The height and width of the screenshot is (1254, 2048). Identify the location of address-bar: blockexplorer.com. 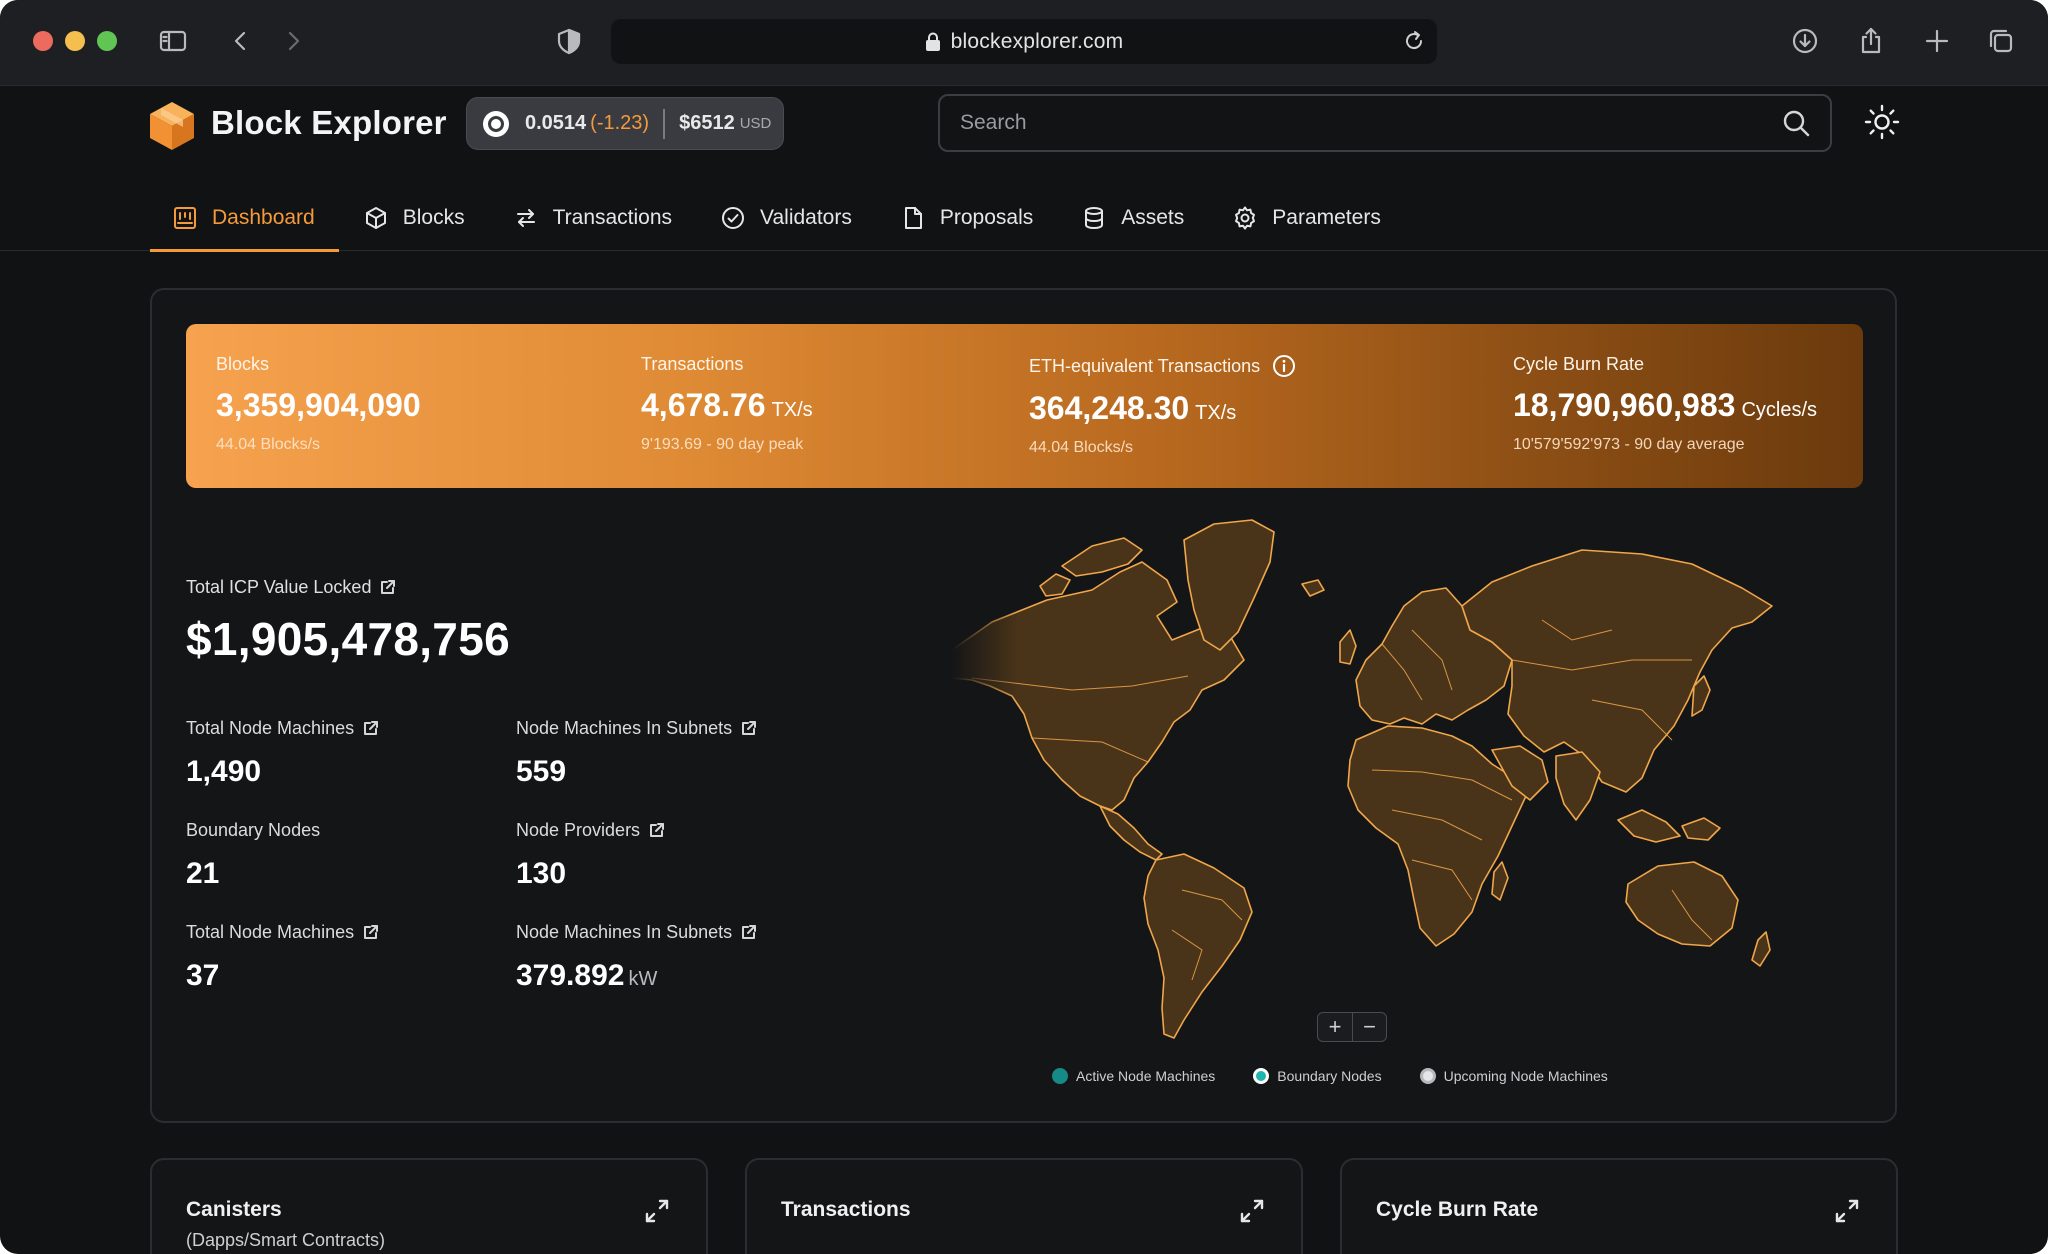
(1024, 41).